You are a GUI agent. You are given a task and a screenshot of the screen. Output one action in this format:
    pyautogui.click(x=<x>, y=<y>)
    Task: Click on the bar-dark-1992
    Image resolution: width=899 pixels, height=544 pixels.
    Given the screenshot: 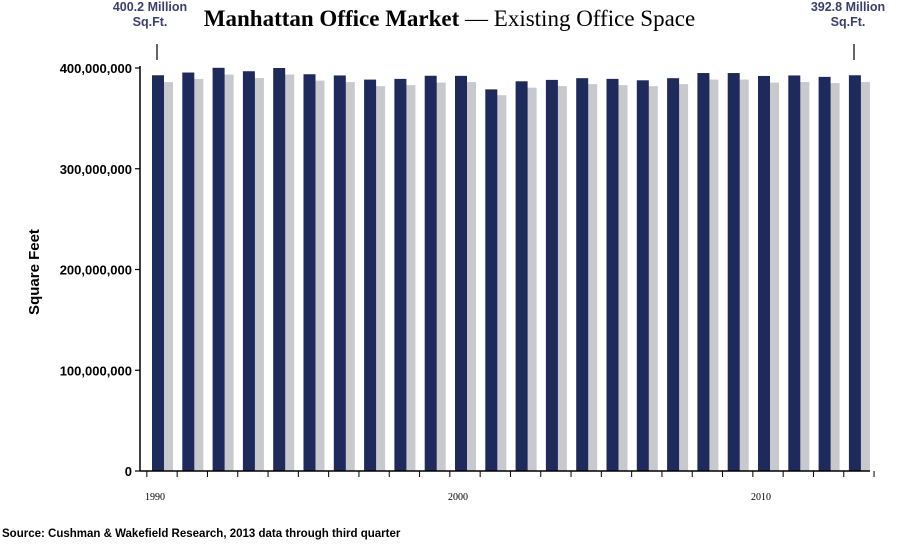 What is the action you would take?
    pyautogui.click(x=218, y=269)
    